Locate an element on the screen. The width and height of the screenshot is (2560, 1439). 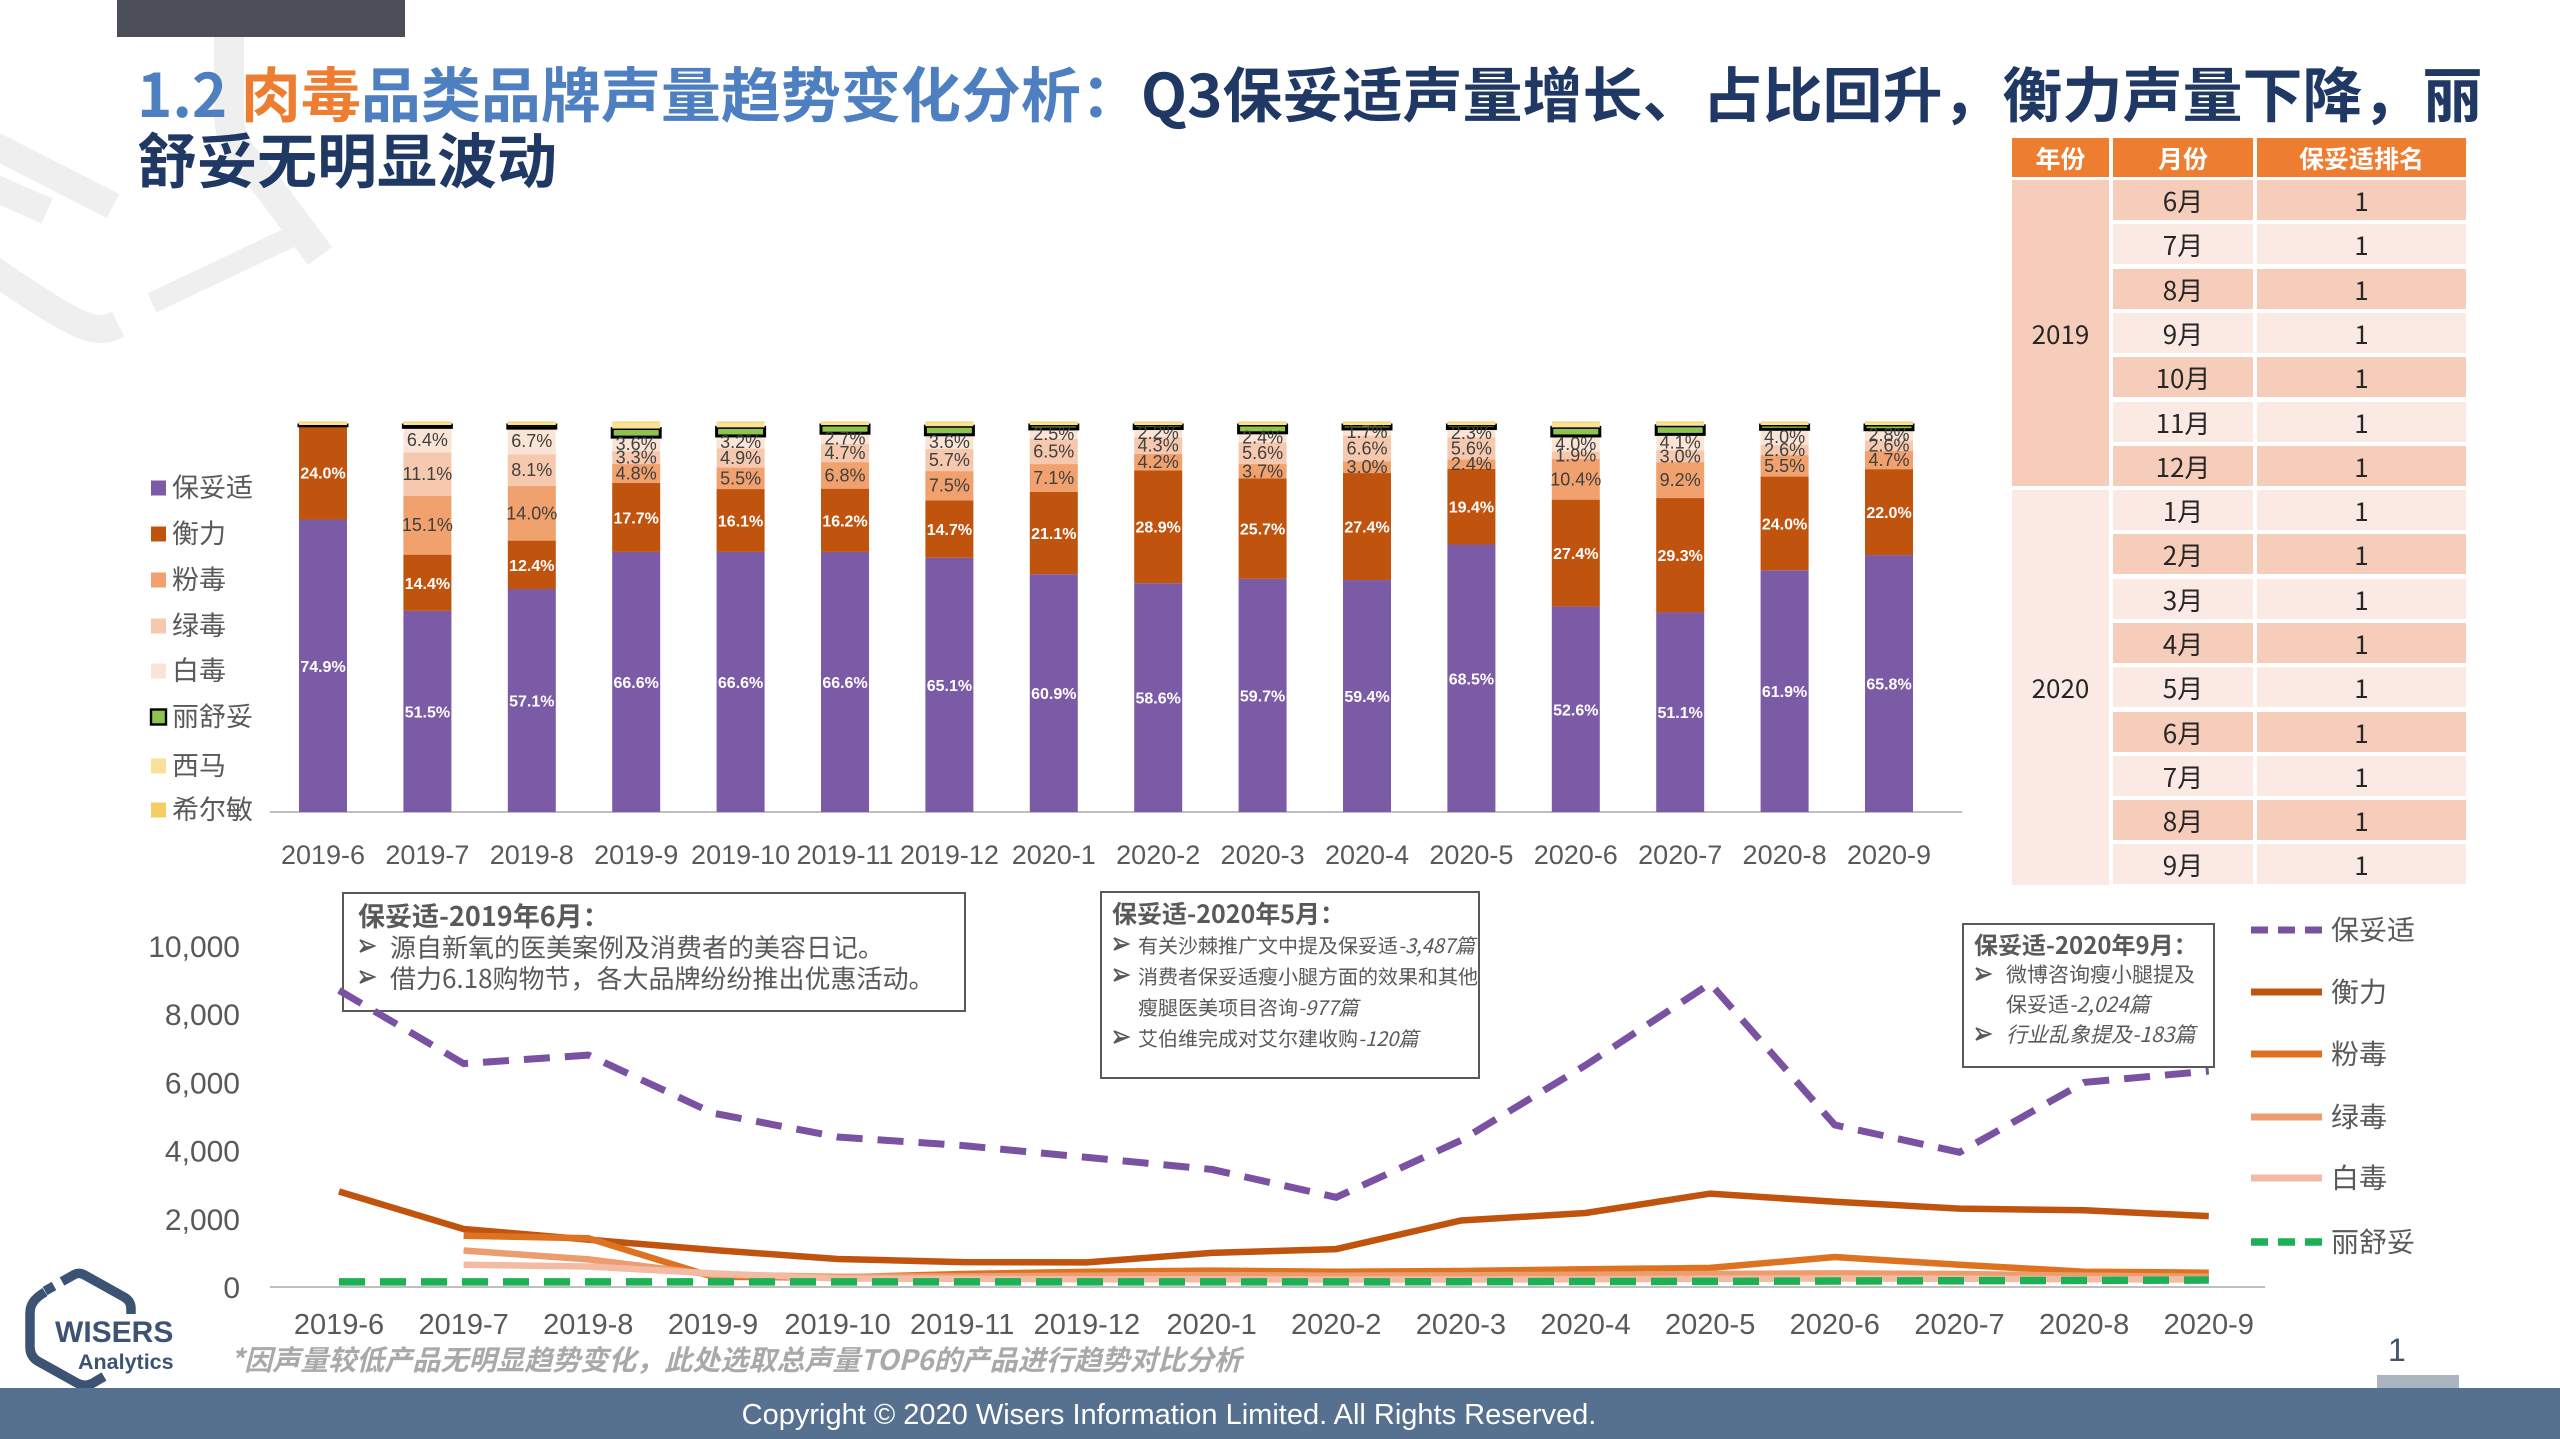
svg-text: 6.5% is located at coordinates (1053, 451).